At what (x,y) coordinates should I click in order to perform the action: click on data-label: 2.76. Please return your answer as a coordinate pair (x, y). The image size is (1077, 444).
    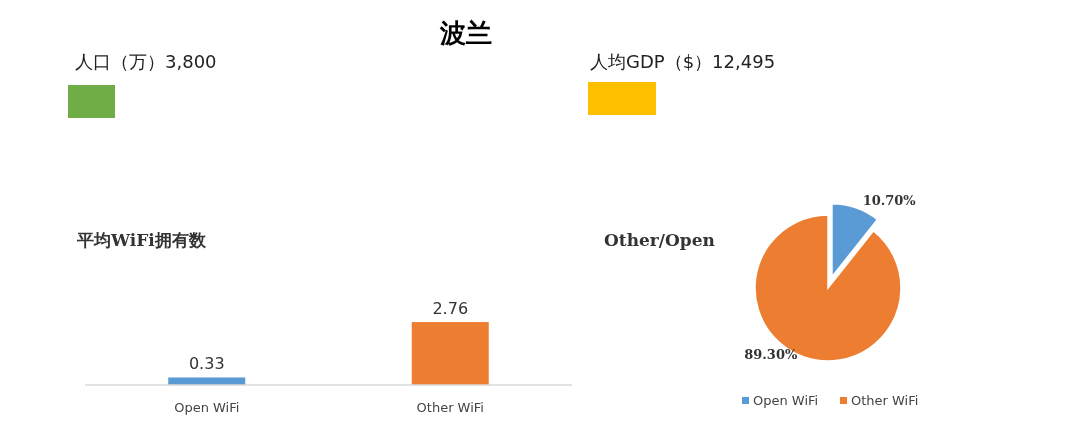
    Looking at the image, I should click on (450, 309).